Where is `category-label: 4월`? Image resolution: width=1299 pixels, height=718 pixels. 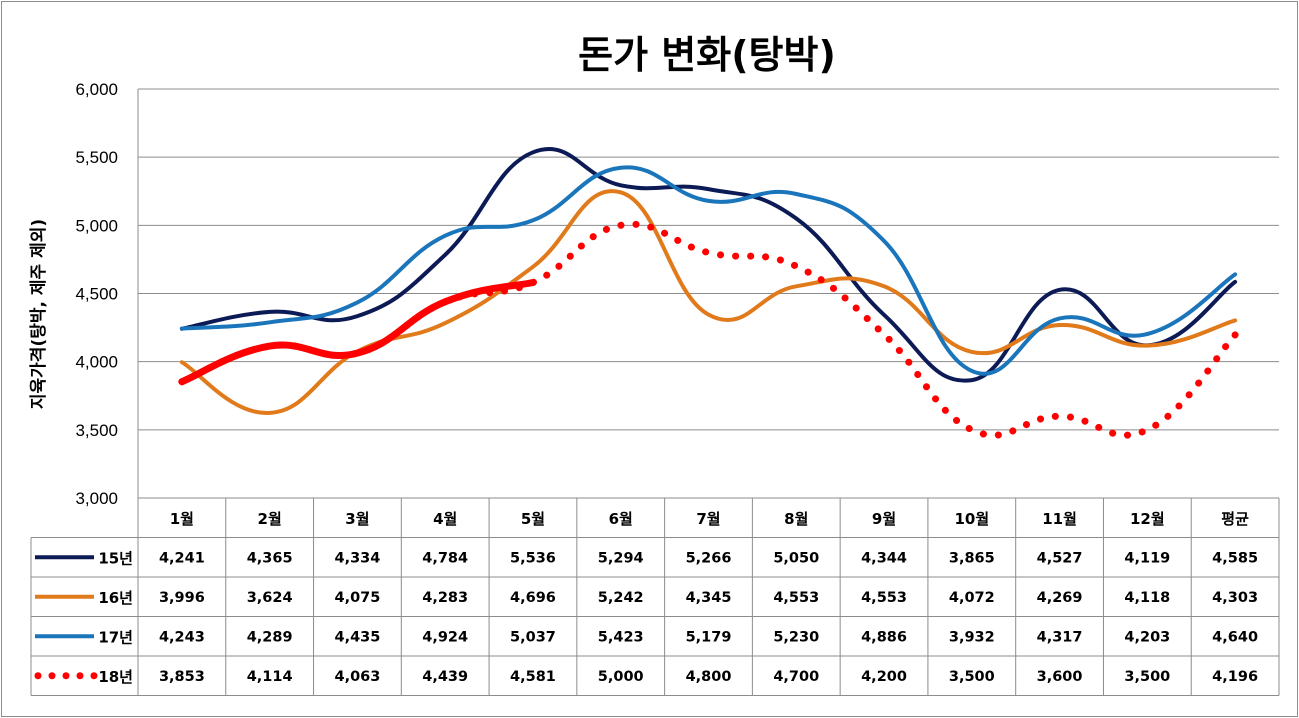
category-label: 4월 is located at coordinates (445, 519).